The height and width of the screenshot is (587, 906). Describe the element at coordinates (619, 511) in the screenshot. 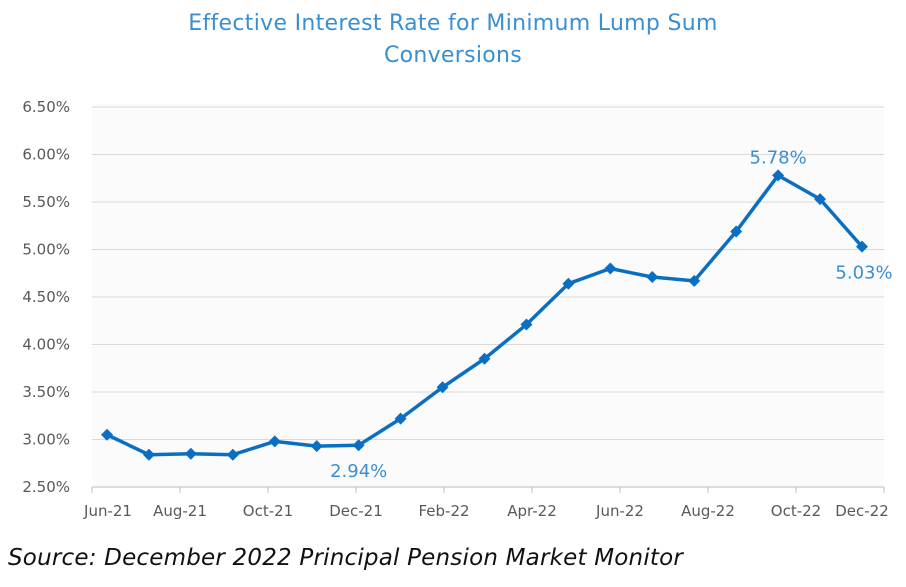

I see `x-tick-label: Jun-22` at that location.